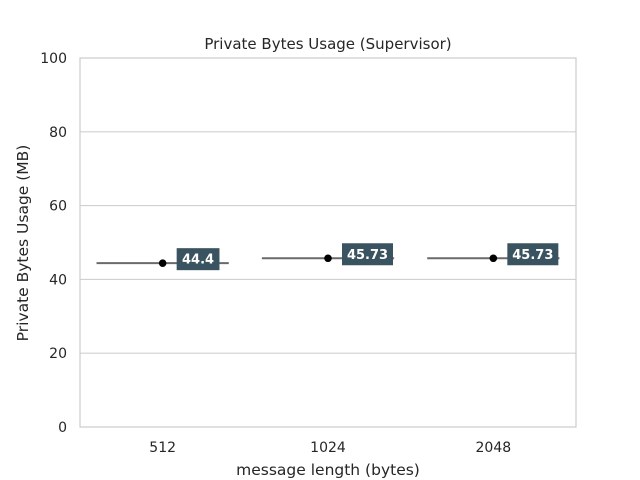 The image size is (640, 480). What do you see at coordinates (53, 59) in the screenshot?
I see `y-tick-label: 100` at bounding box center [53, 59].